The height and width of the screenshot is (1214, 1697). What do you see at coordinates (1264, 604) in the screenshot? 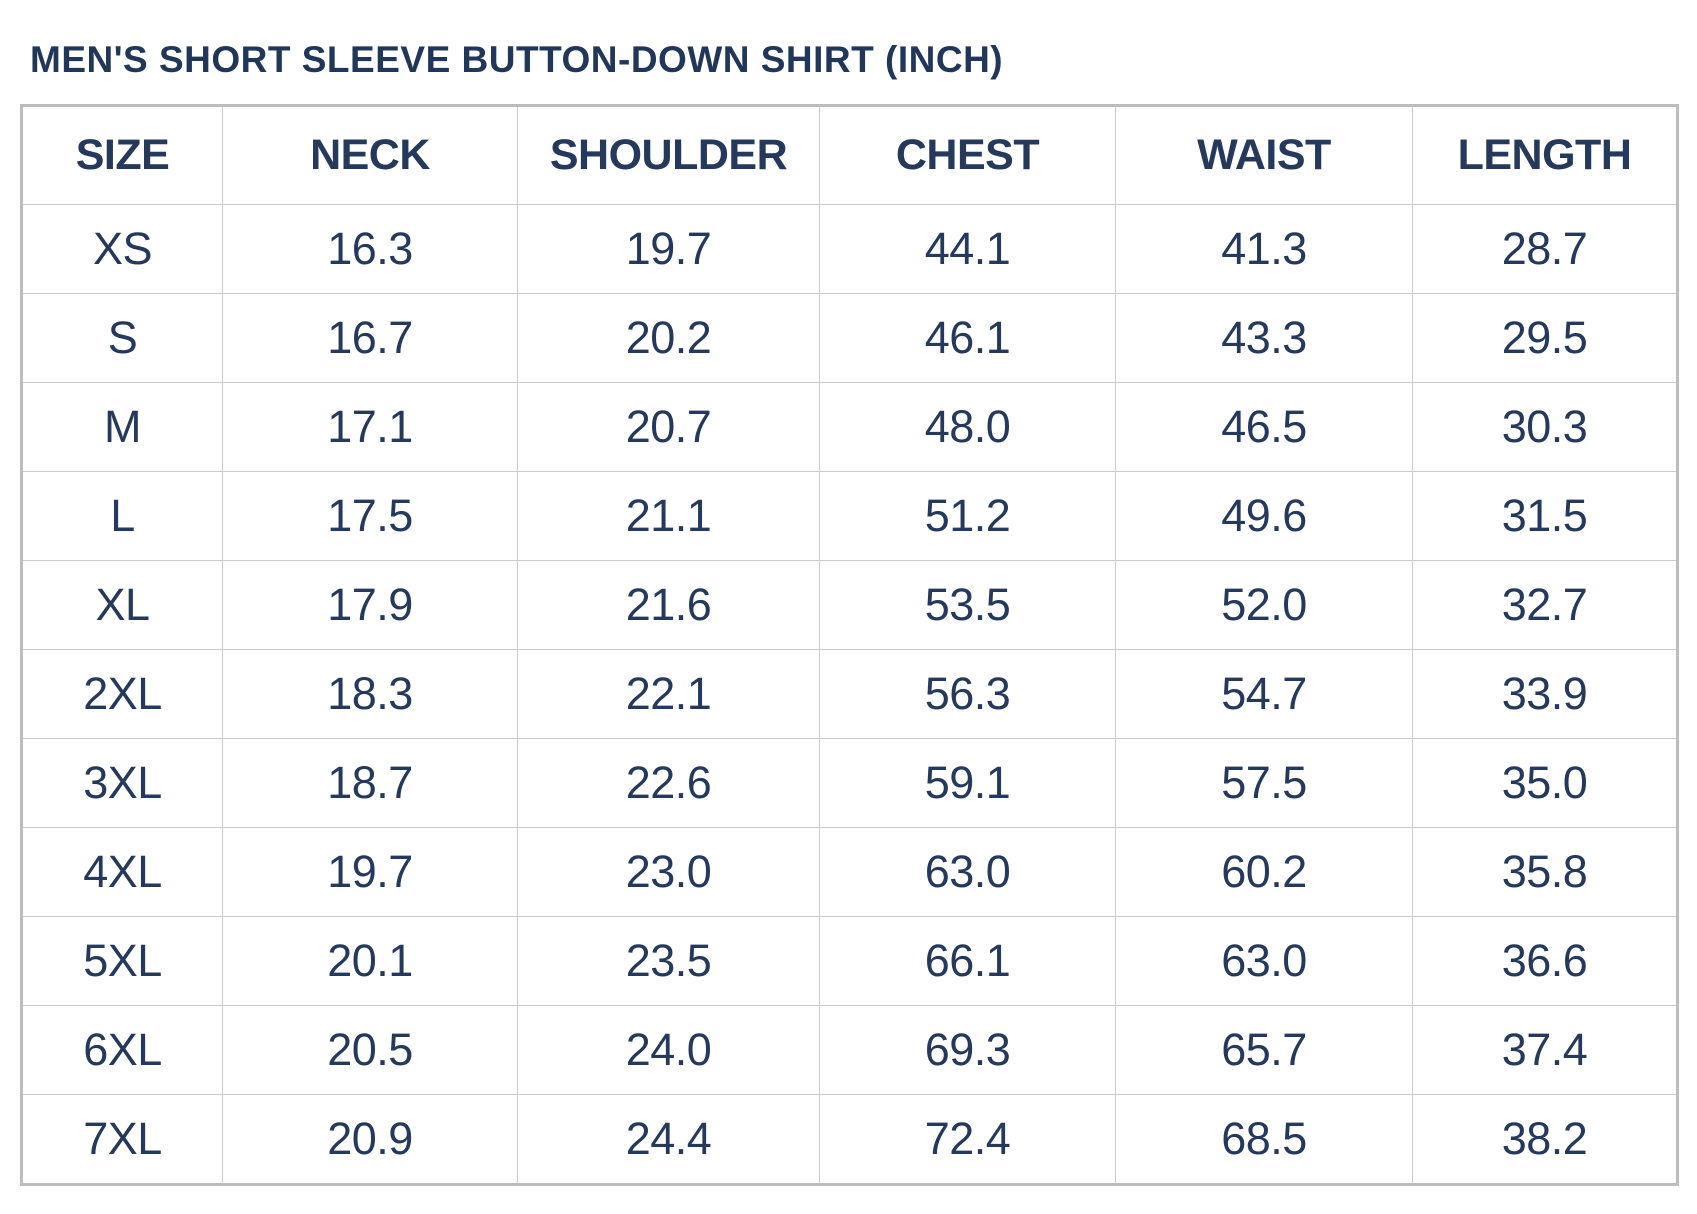
I see `waist-cell: 52.0` at bounding box center [1264, 604].